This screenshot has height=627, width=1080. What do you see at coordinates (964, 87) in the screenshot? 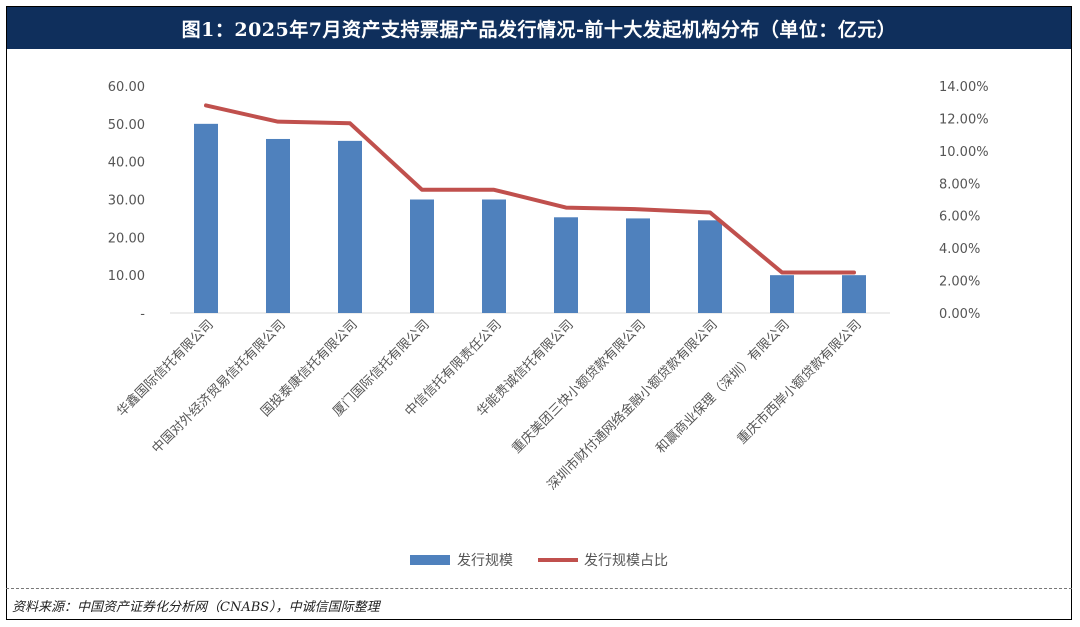
I see `y-right-tick-label: 14.00%` at bounding box center [964, 87].